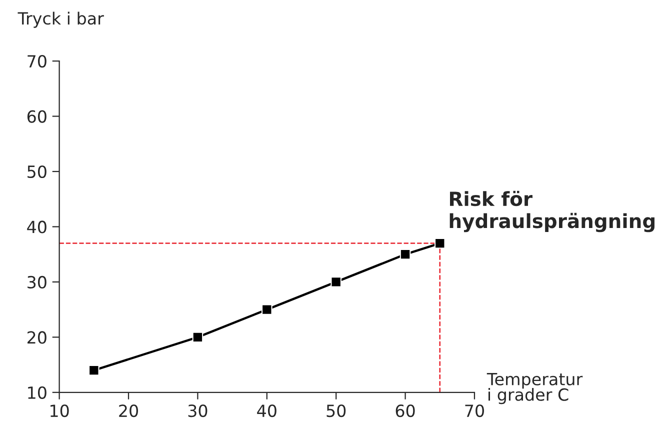  Describe the element at coordinates (266, 411) in the screenshot. I see `x-tick-label: 40` at that location.